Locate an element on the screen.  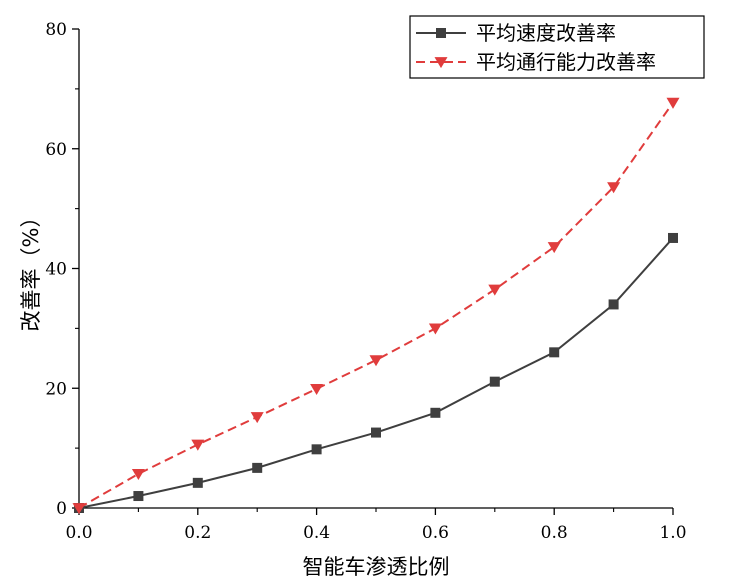
legend-entry: 平均通行能力改善率 is located at coordinates (536, 62).